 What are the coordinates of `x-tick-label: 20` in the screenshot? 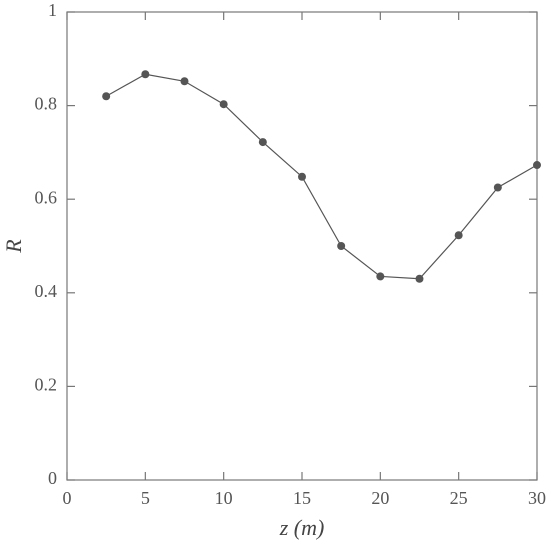 It's located at (380, 498).